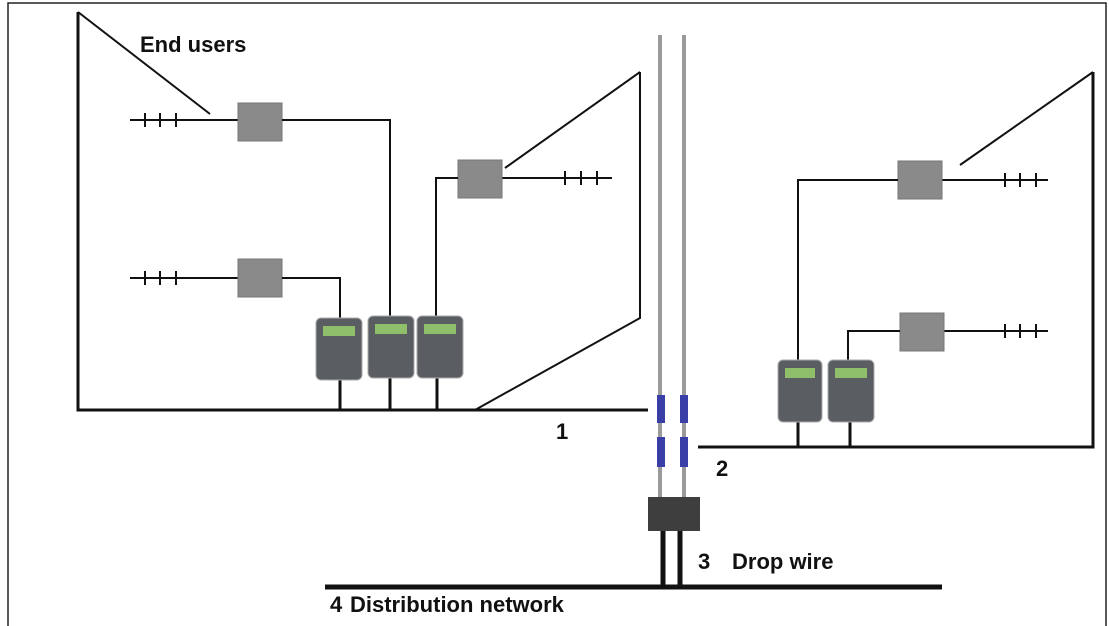 The height and width of the screenshot is (626, 1109). What do you see at coordinates (722, 468) in the screenshot?
I see `label: 2` at bounding box center [722, 468].